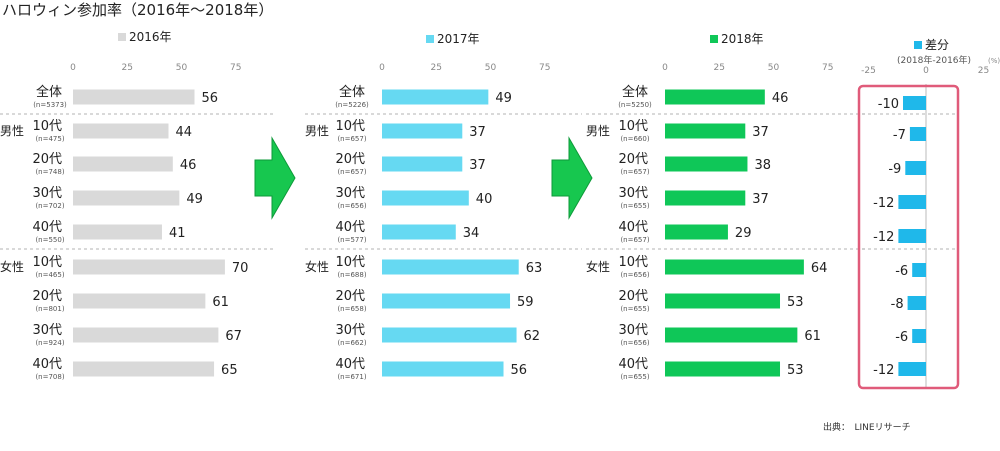  Describe the element at coordinates (422, 131) in the screenshot. I see `bar-2017年-1` at that location.